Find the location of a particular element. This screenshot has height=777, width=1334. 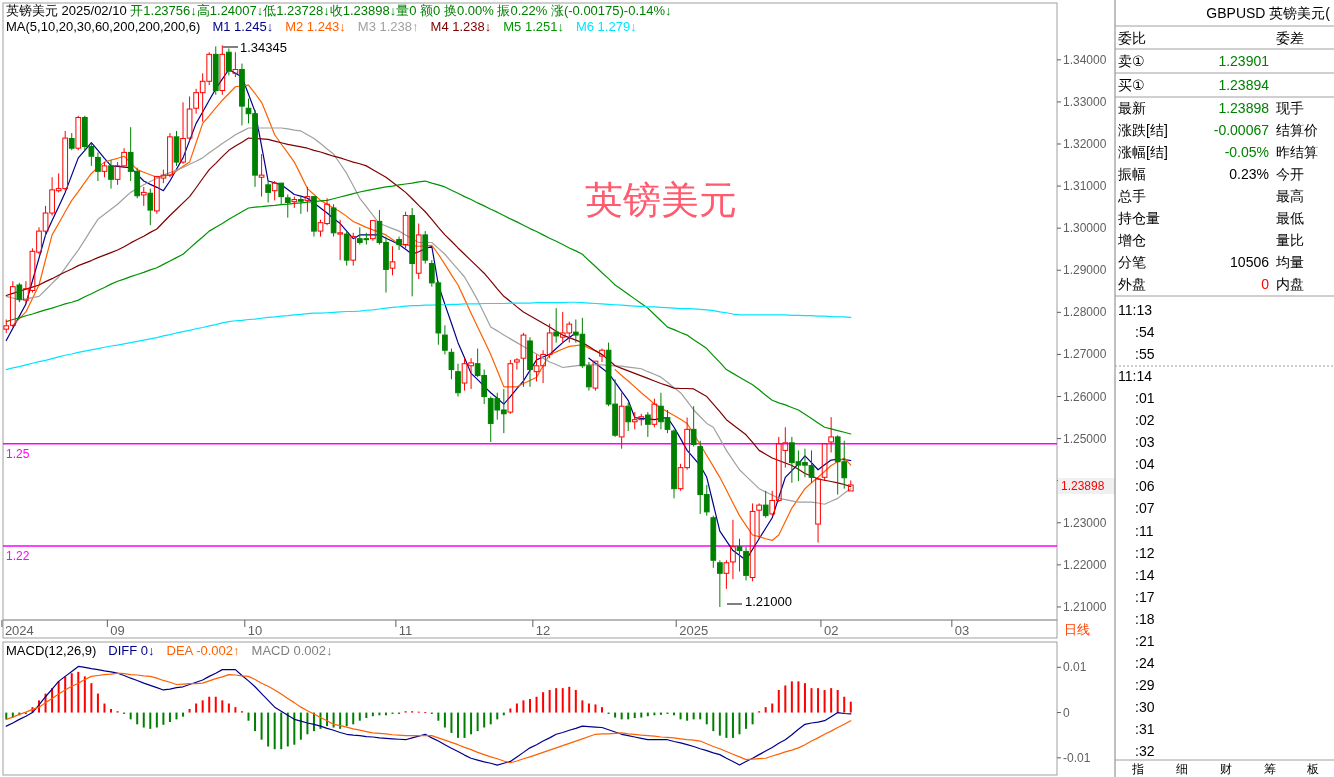

annotation: 1.34345 is located at coordinates (263, 47).